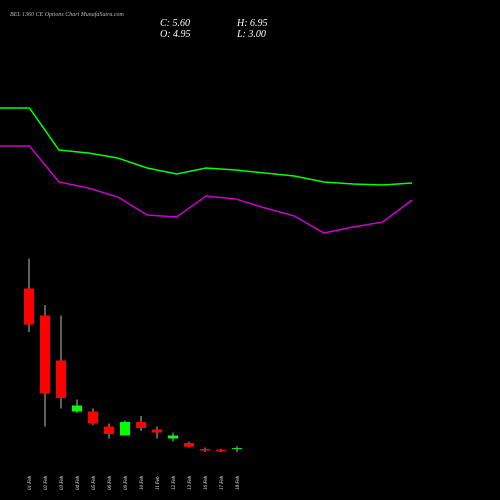 The width and height of the screenshot is (500, 500). I want to click on x-tick-label: 05 Feb, so click(94, 482).